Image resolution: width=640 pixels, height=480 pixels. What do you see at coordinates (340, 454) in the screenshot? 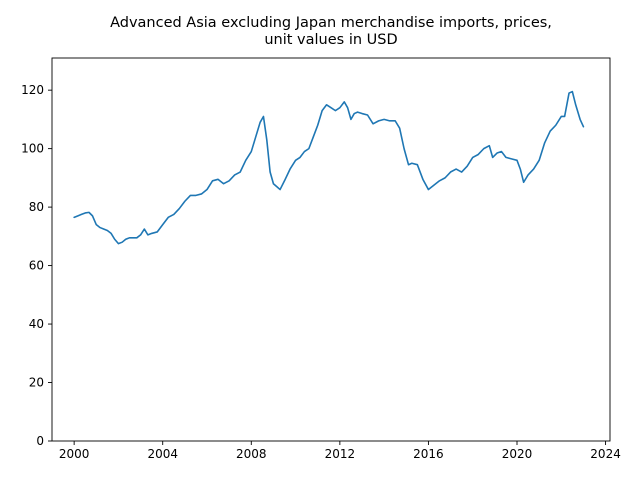
I see `x-tick-label: 2012` at bounding box center [340, 454].